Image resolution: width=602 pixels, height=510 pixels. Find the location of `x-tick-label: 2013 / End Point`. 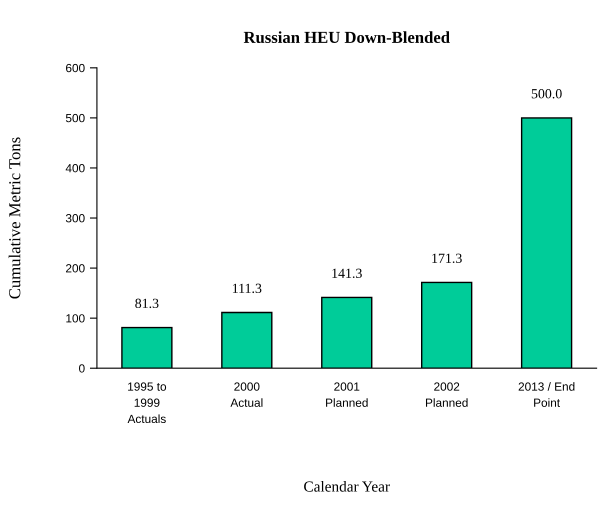

x-tick-label: 2013 / End Point is located at coordinates (546, 394).